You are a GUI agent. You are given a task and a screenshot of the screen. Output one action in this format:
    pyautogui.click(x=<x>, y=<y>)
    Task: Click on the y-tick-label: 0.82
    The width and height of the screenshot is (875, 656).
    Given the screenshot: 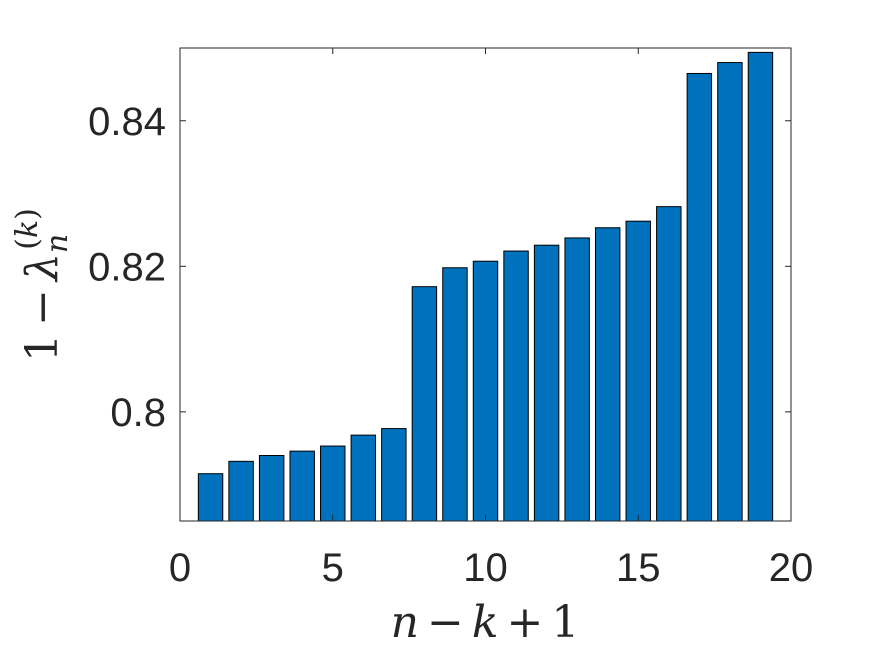 What is the action you would take?
    pyautogui.click(x=127, y=267)
    